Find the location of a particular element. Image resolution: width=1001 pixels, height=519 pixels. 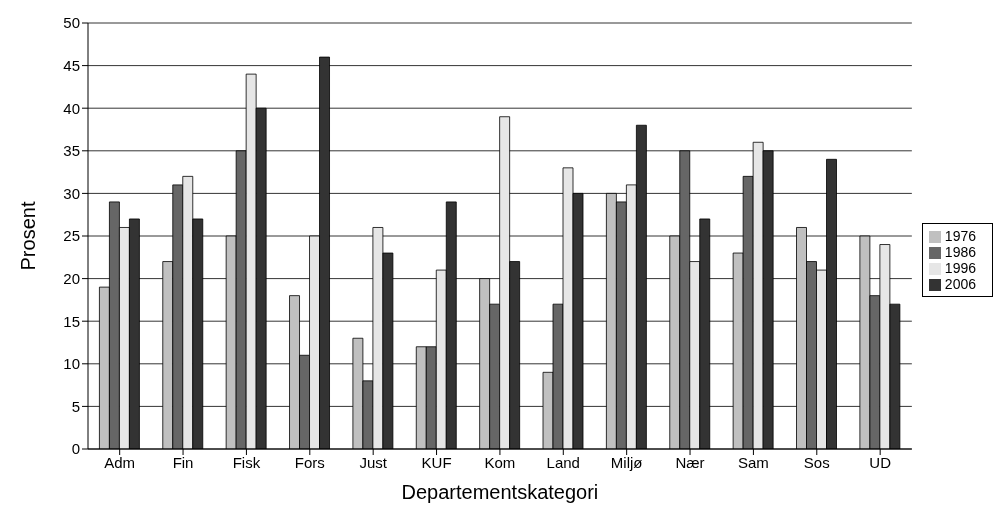

y-tick-label: 5 is located at coordinates (75, 406).